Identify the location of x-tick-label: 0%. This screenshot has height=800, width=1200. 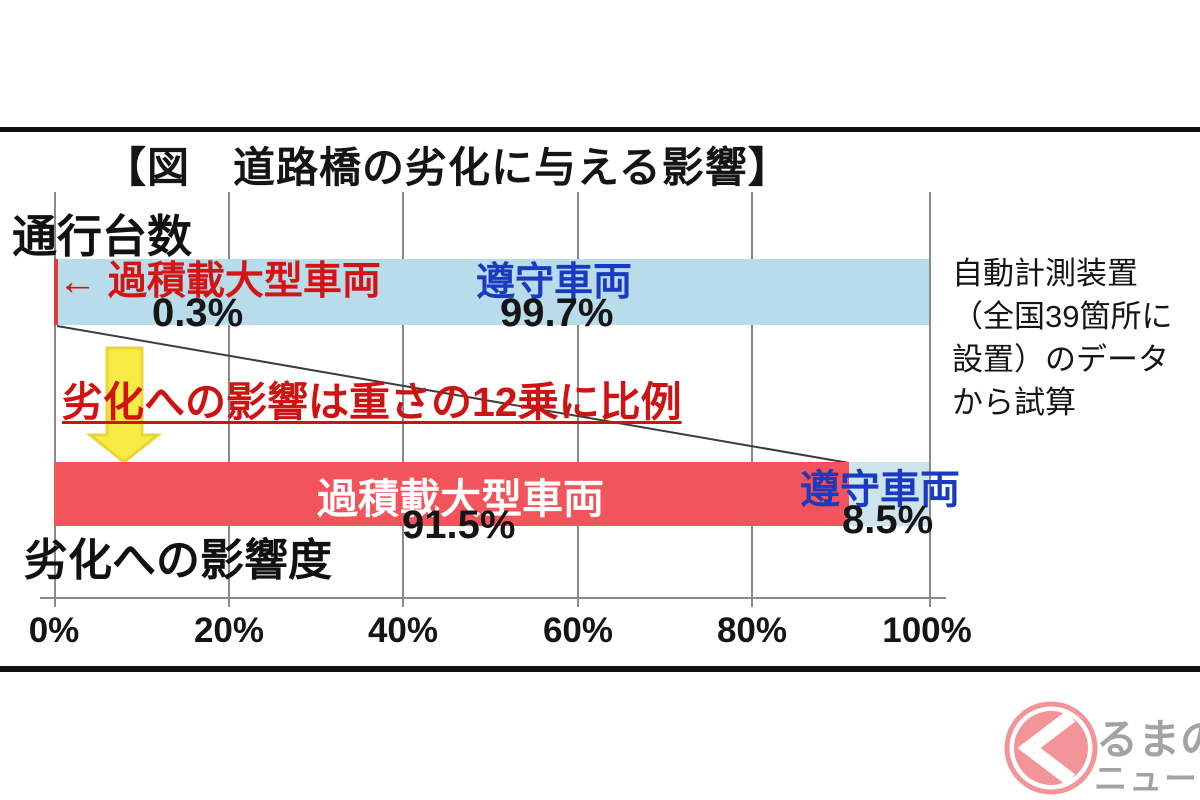
(54, 630).